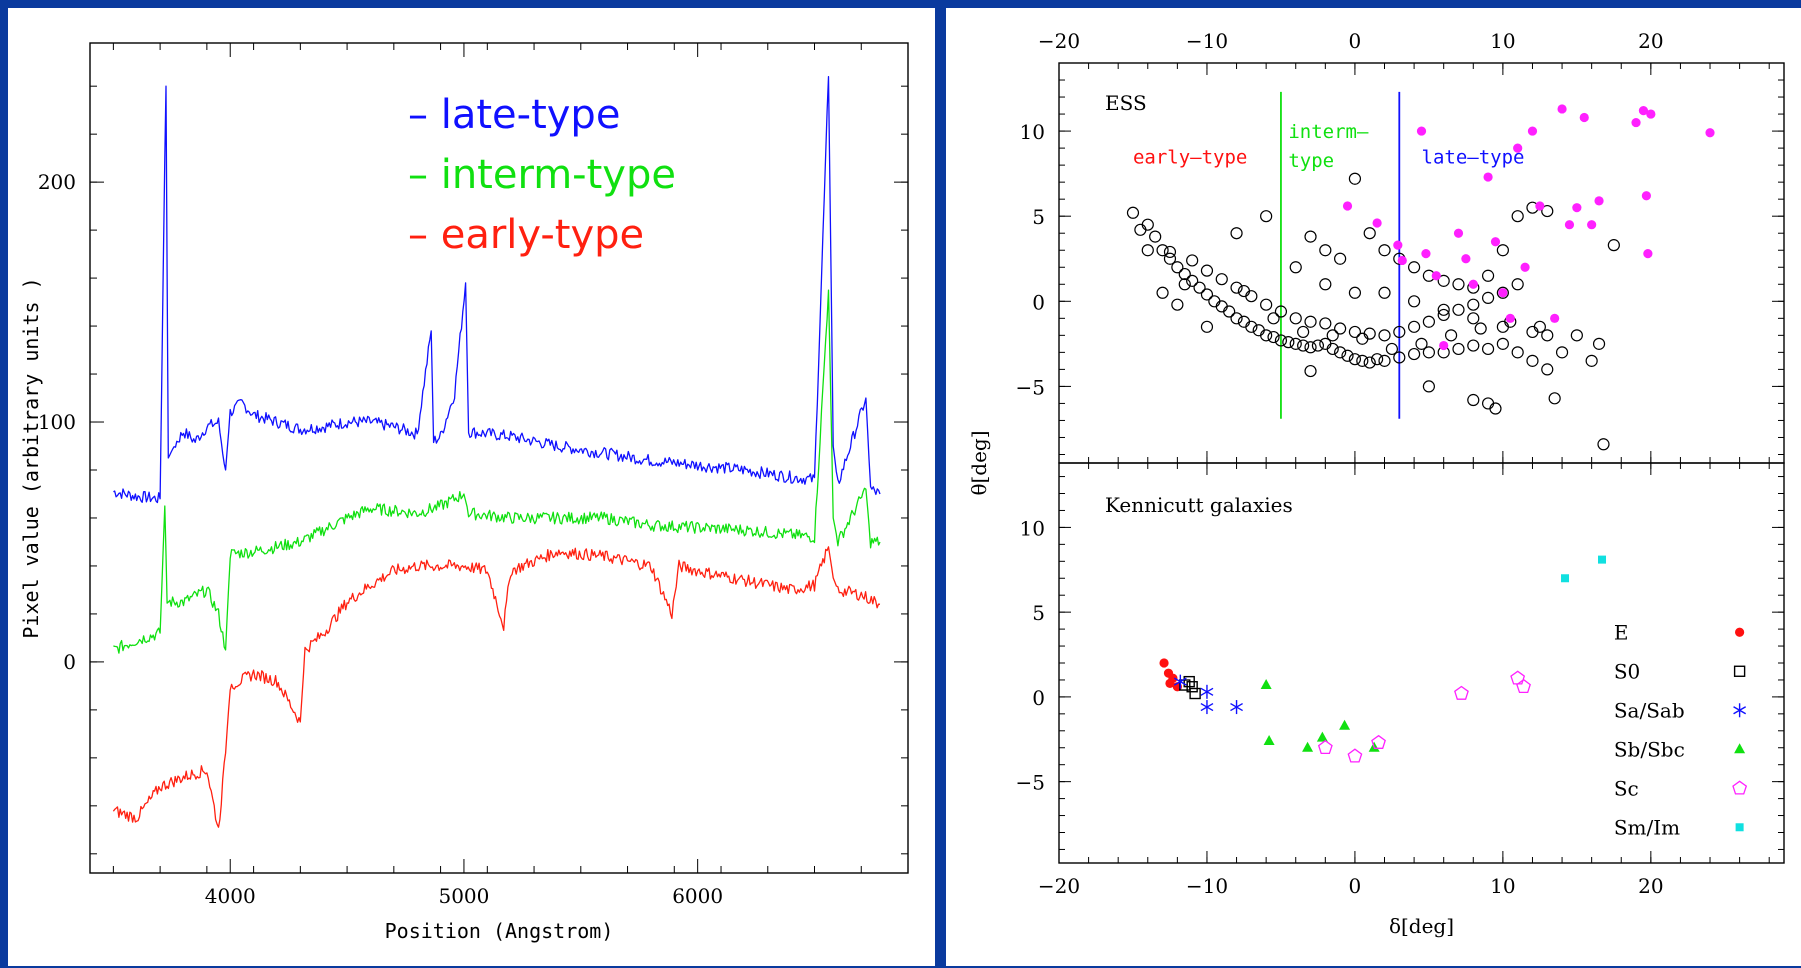 Image resolution: width=1801 pixels, height=968 pixels. Describe the element at coordinates (1649, 749) in the screenshot. I see `legend-label: Sb/Sbc` at that location.